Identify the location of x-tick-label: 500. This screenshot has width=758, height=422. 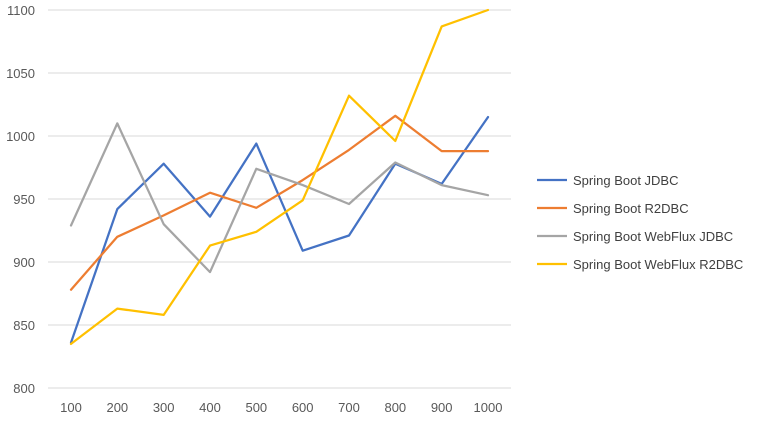
(256, 407).